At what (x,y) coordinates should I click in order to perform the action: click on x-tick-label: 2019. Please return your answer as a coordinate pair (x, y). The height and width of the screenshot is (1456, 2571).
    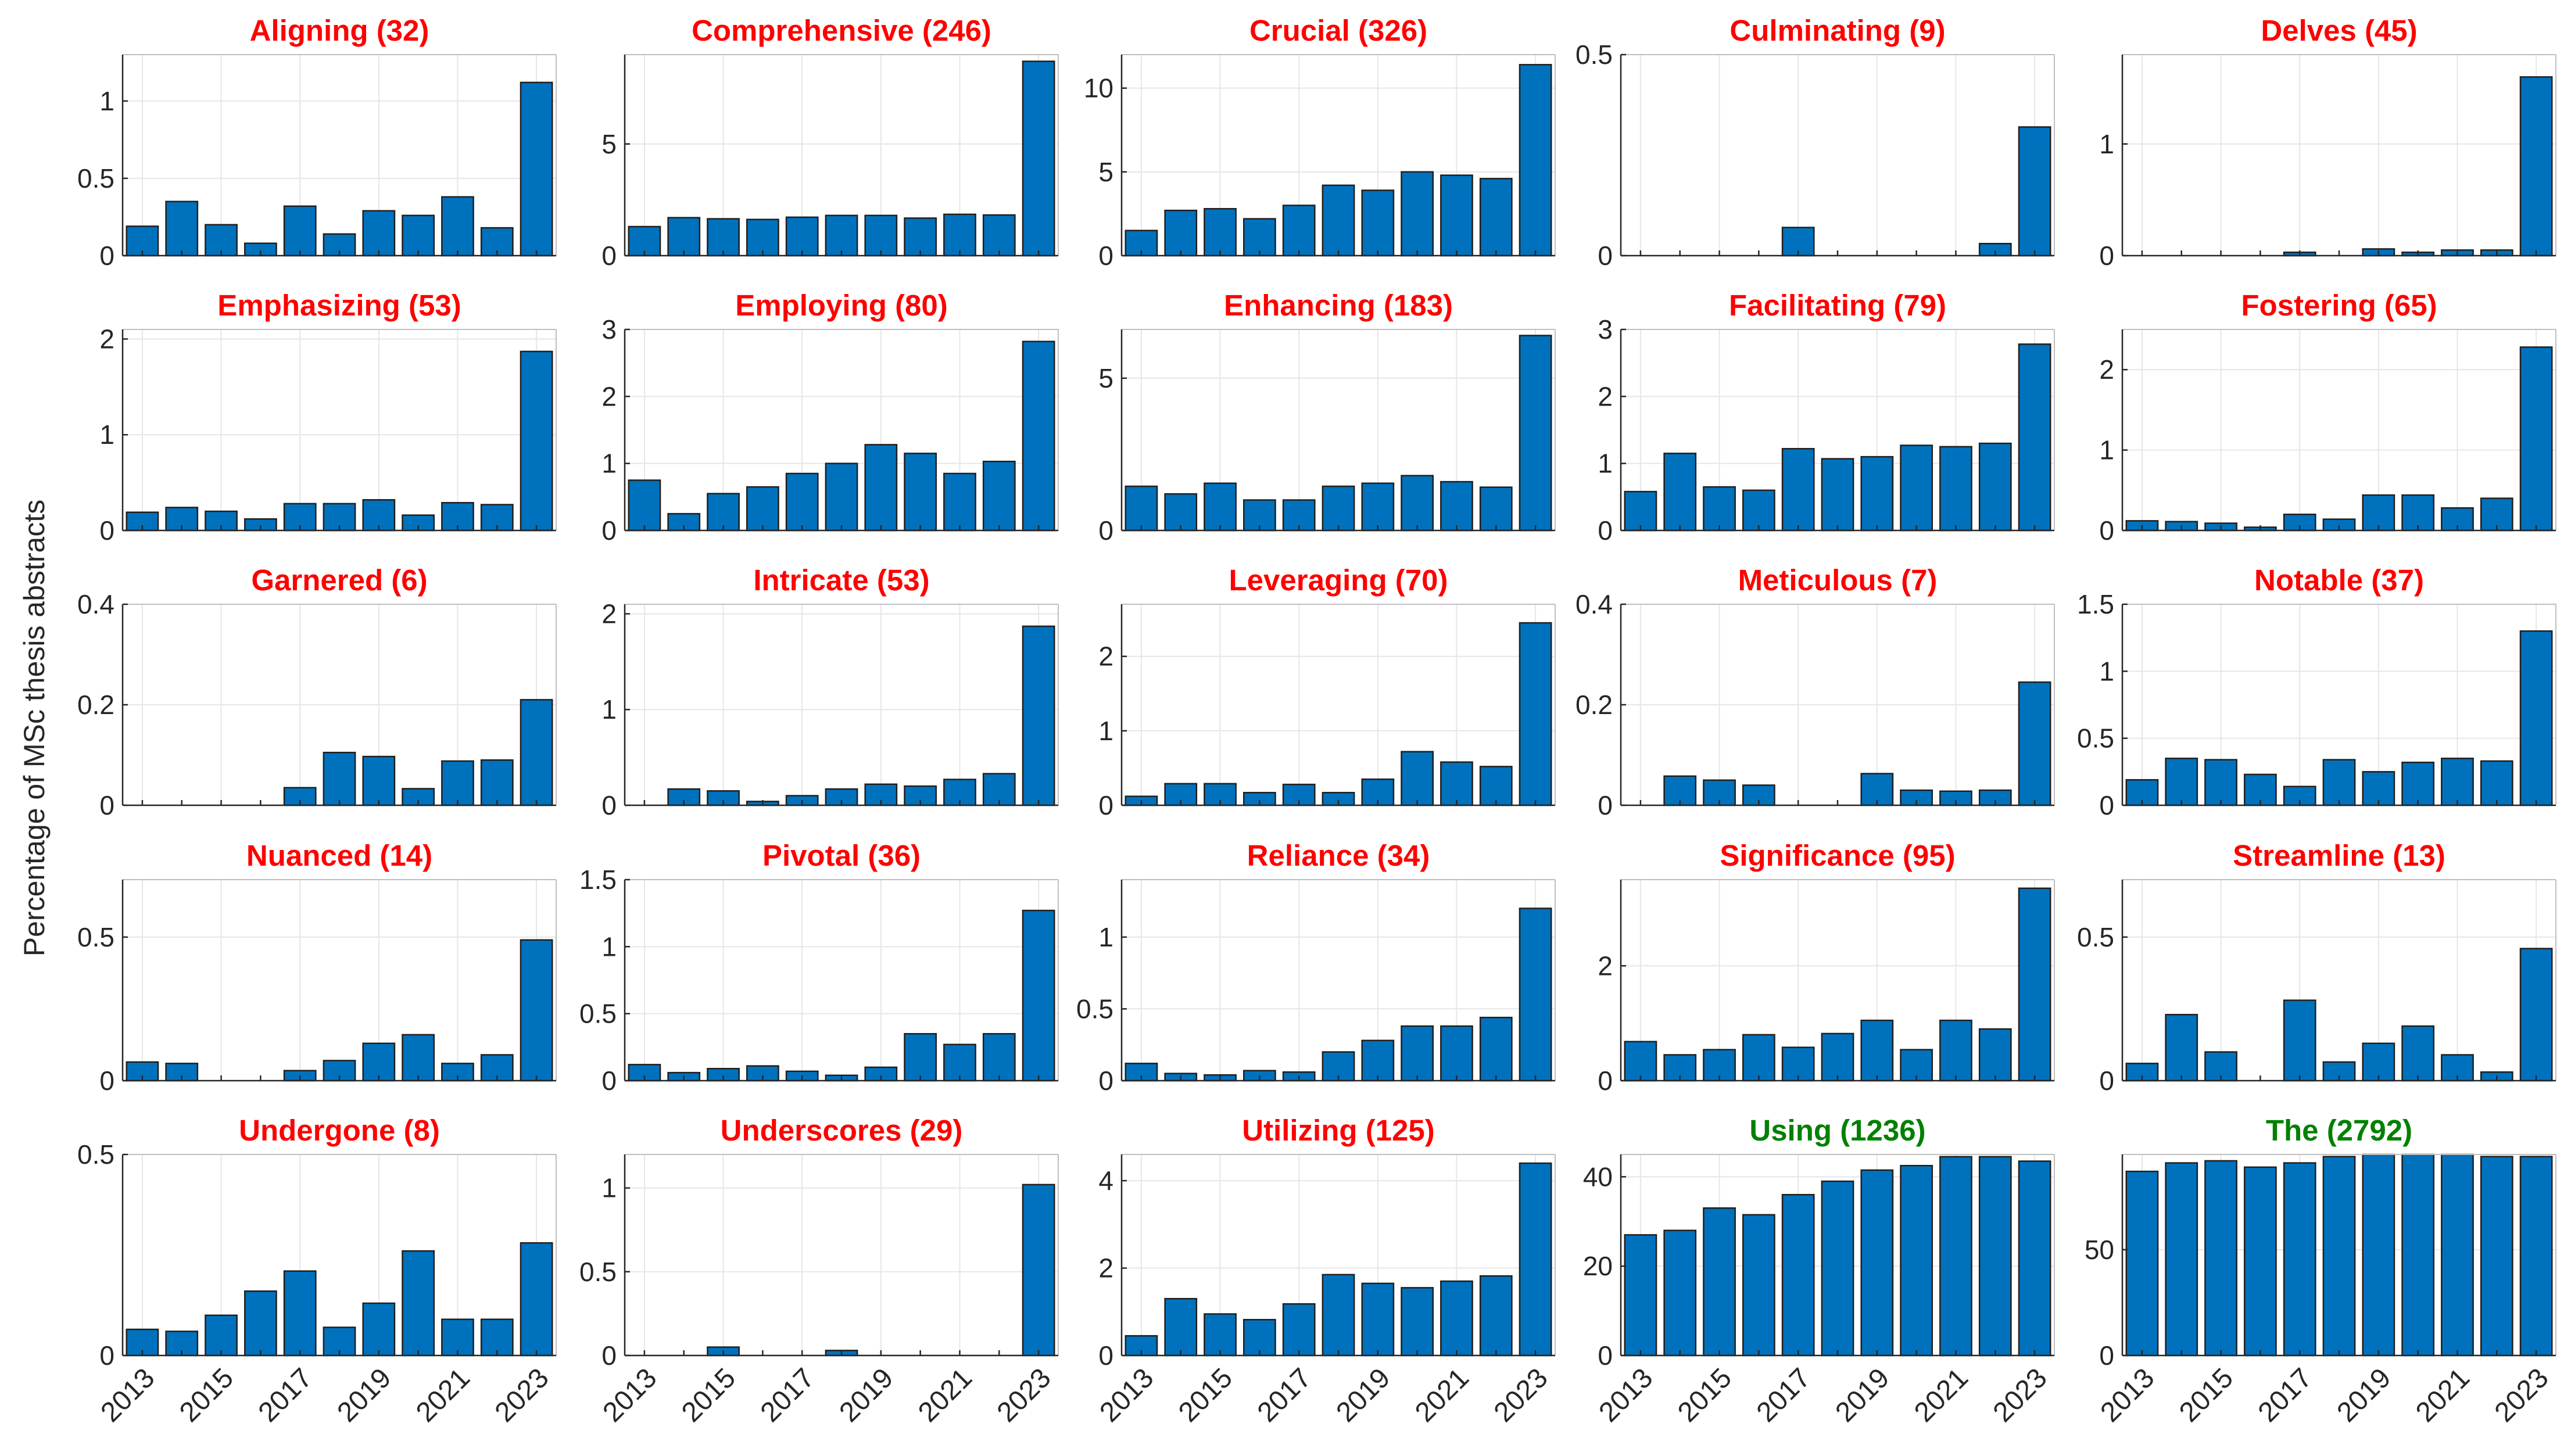
    Looking at the image, I should click on (866, 1395).